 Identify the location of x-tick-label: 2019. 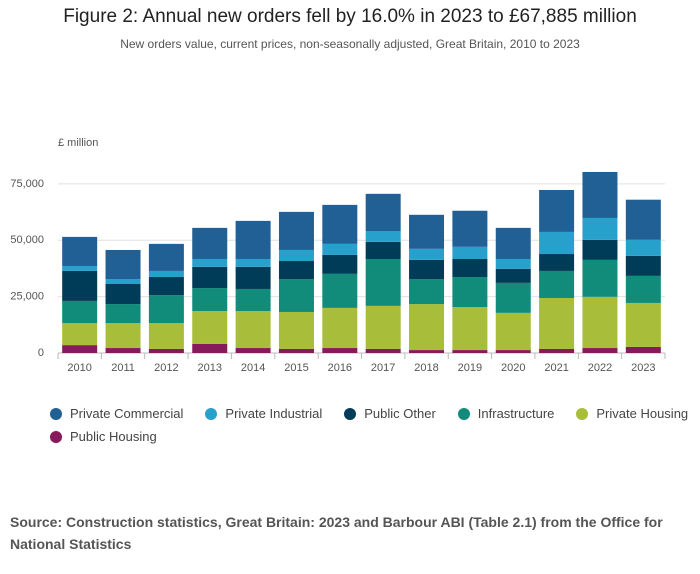
(470, 368).